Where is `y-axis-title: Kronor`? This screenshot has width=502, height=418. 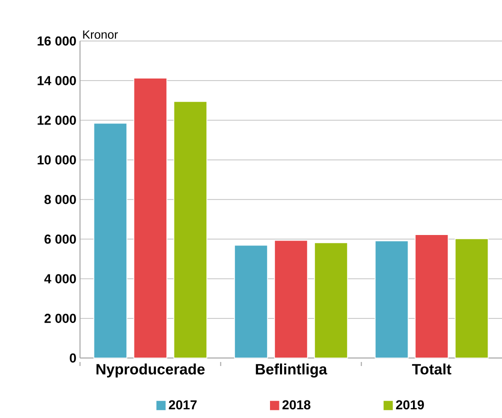
y-axis-title: Kronor is located at coordinates (100, 34).